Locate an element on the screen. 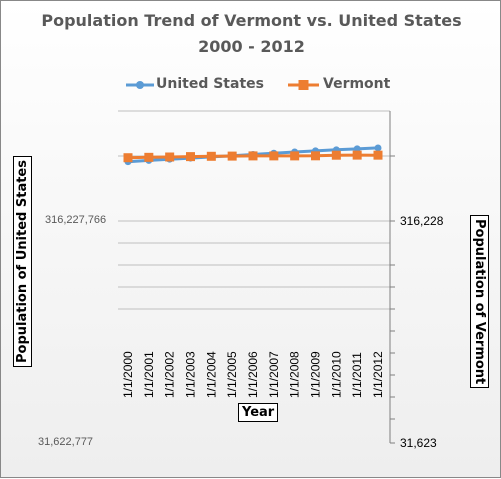  right-tick-label-high: 316,228 is located at coordinates (422, 221).